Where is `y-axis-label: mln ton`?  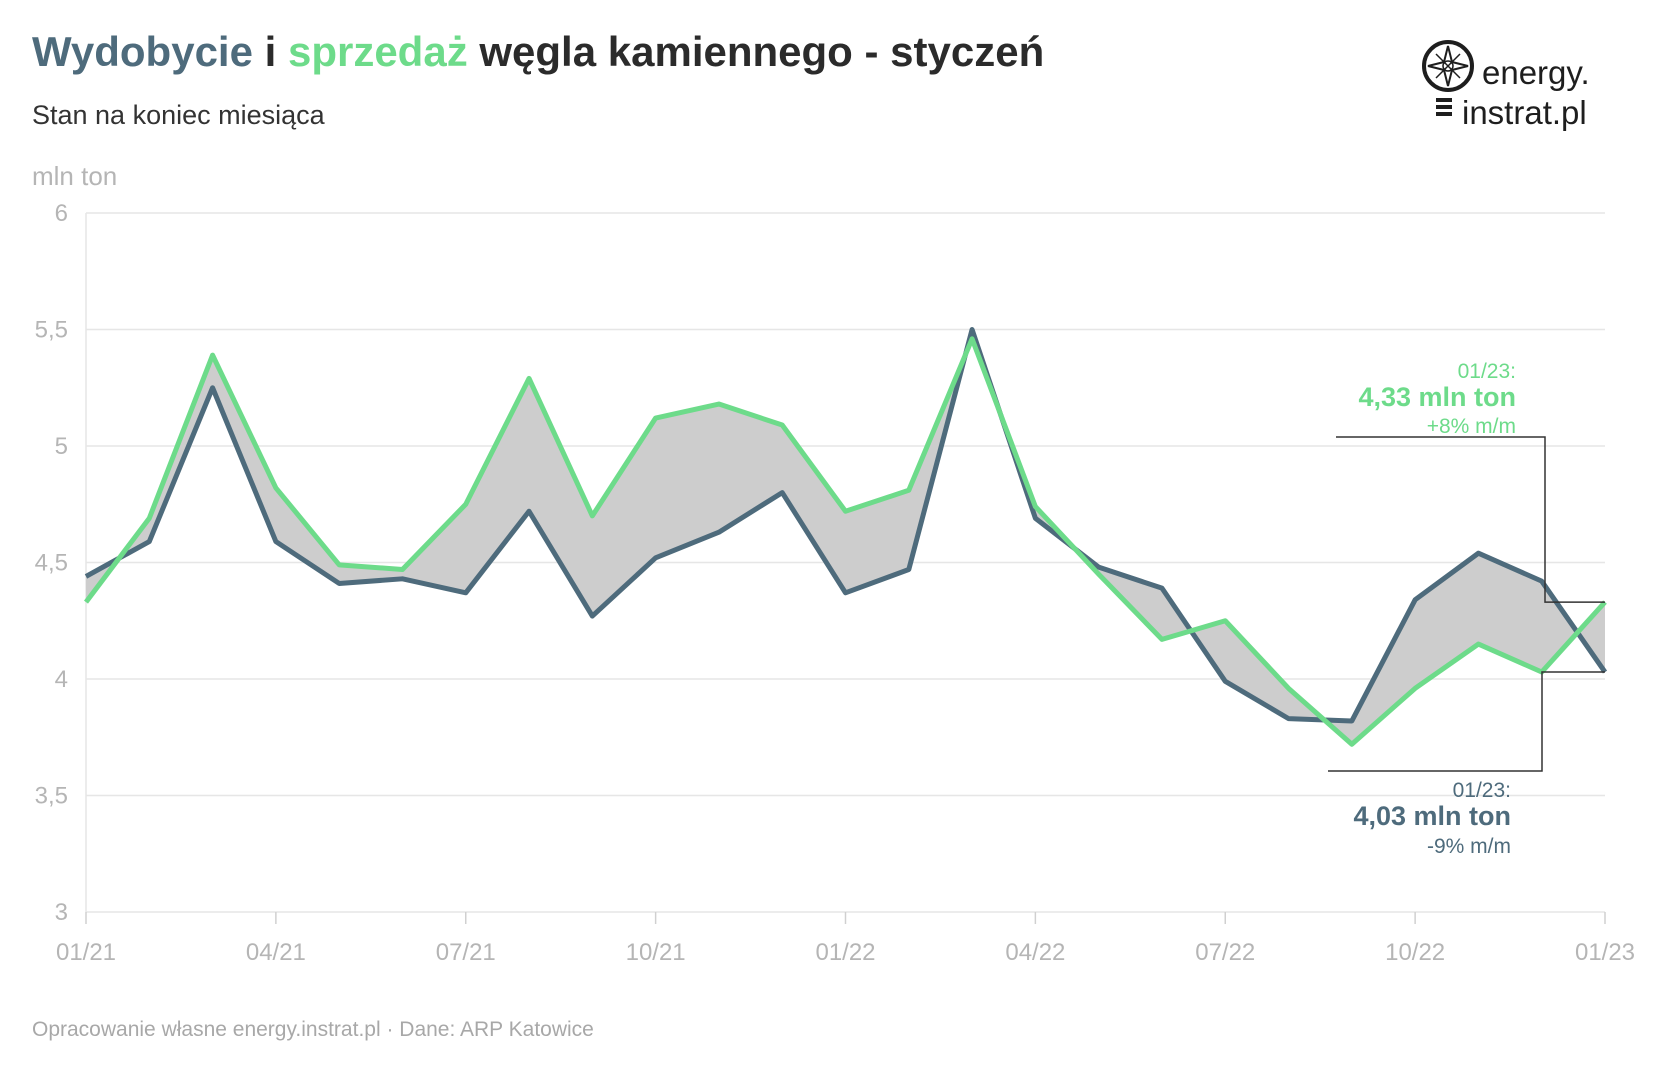
y-axis-label: mln ton is located at coordinates (74, 176).